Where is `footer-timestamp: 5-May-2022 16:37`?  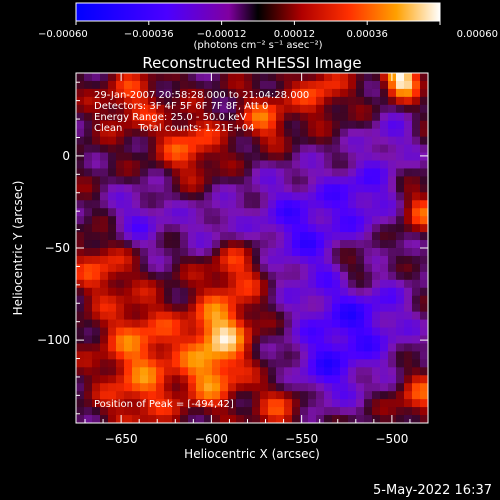 footer-timestamp: 5-May-2022 16:37 is located at coordinates (432, 490).